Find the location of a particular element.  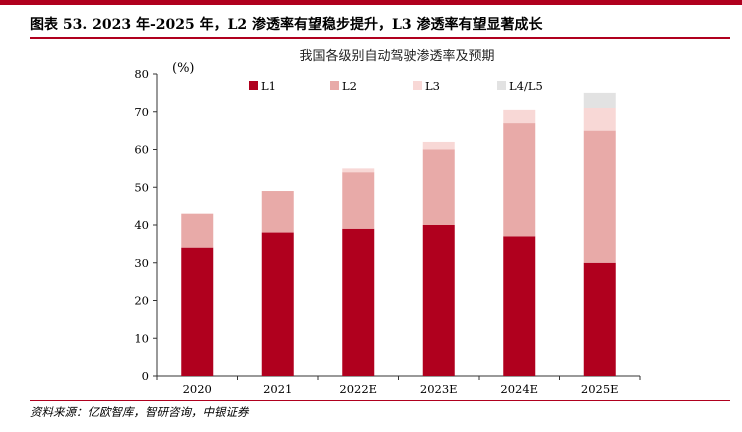

top-accent-bar is located at coordinates (371, 2).